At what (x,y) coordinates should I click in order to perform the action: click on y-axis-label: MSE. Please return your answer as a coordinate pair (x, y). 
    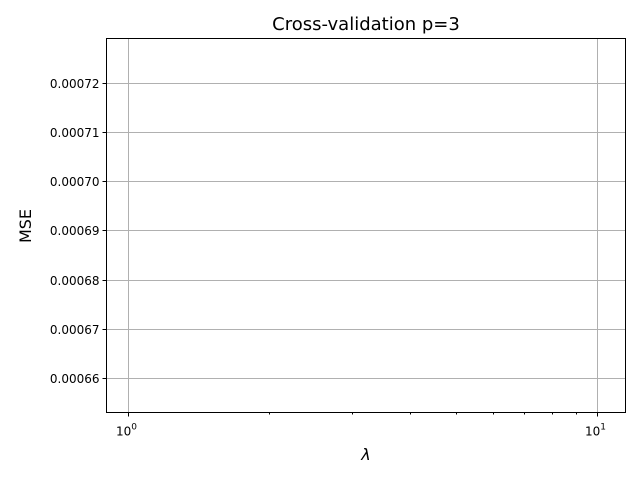
    Looking at the image, I should click on (25, 226).